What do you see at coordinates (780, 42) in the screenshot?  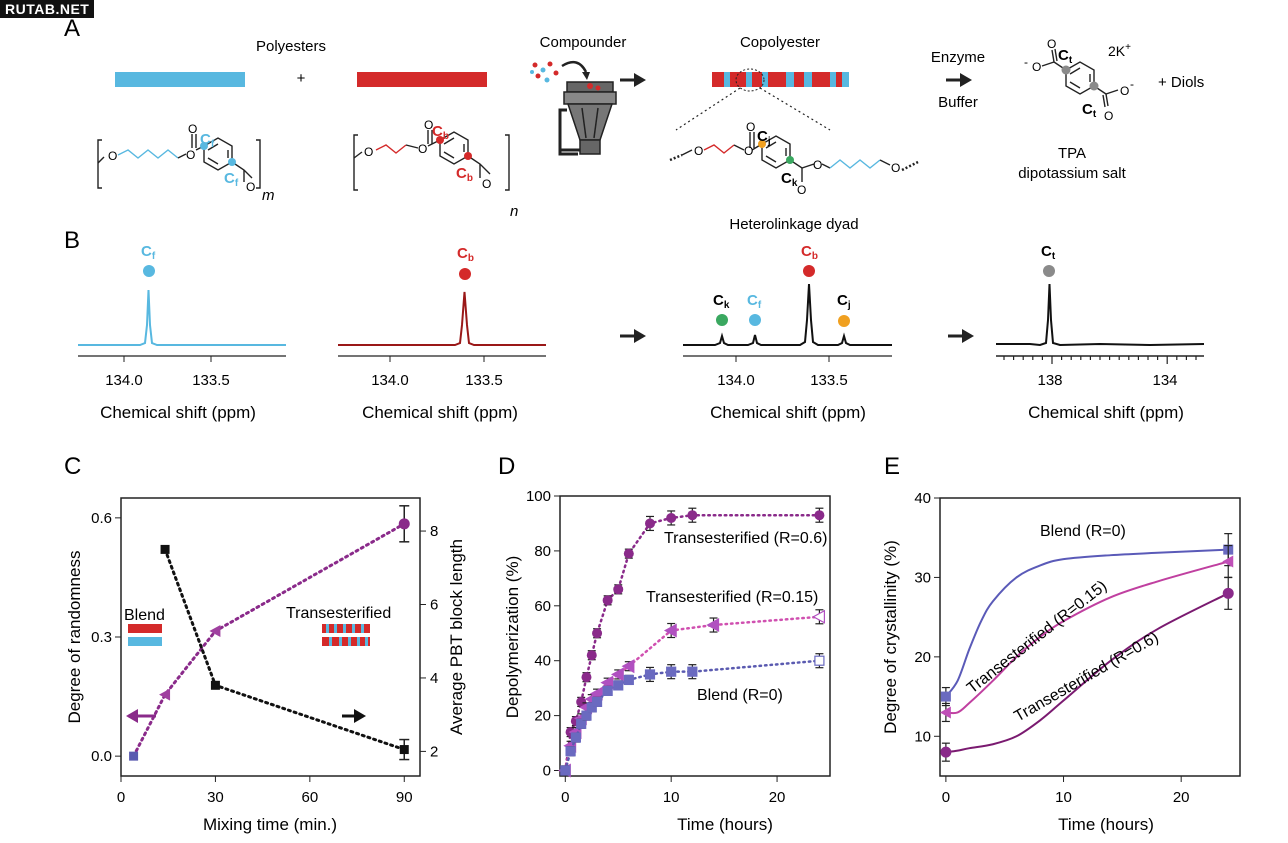 I see `copolyester-label: Copolyester` at bounding box center [780, 42].